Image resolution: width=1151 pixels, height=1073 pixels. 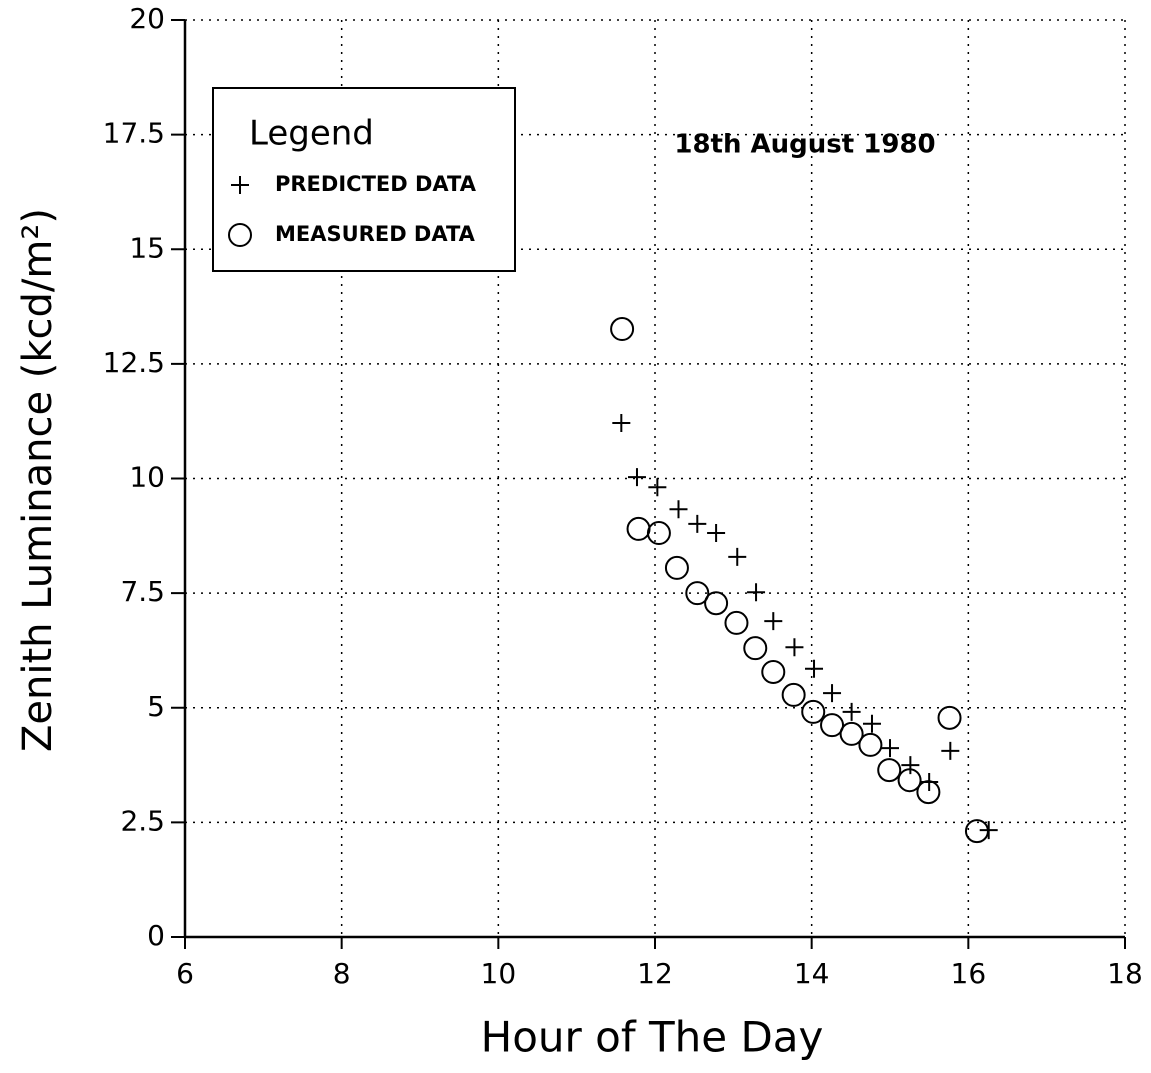 I want to click on y-tick-label: 7.5, so click(x=142, y=591).